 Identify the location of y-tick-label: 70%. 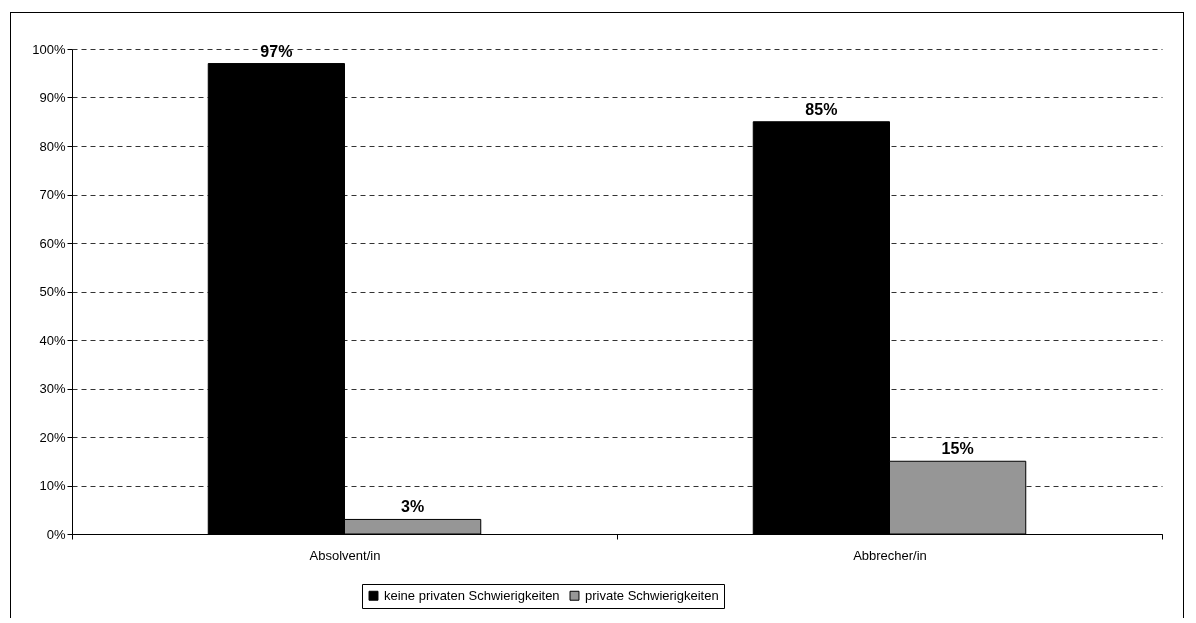
(52, 194).